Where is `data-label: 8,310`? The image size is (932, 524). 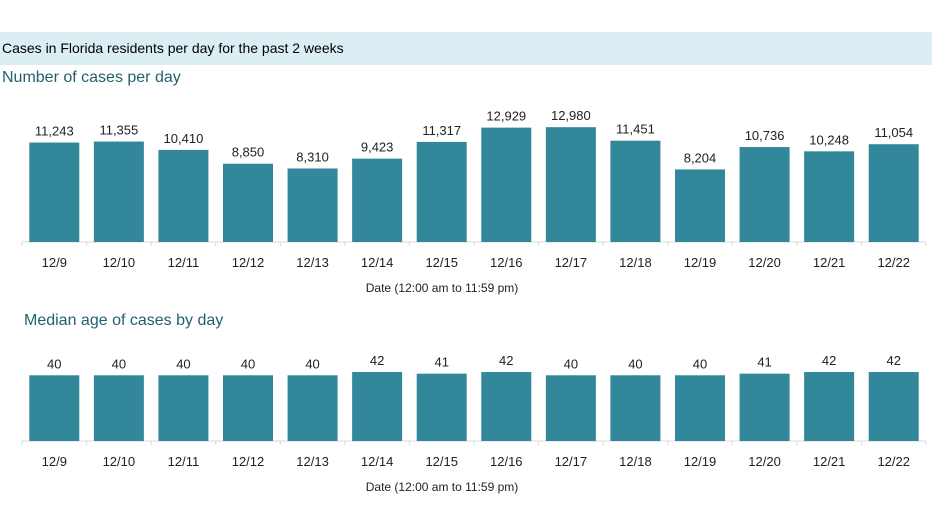 data-label: 8,310 is located at coordinates (312, 156).